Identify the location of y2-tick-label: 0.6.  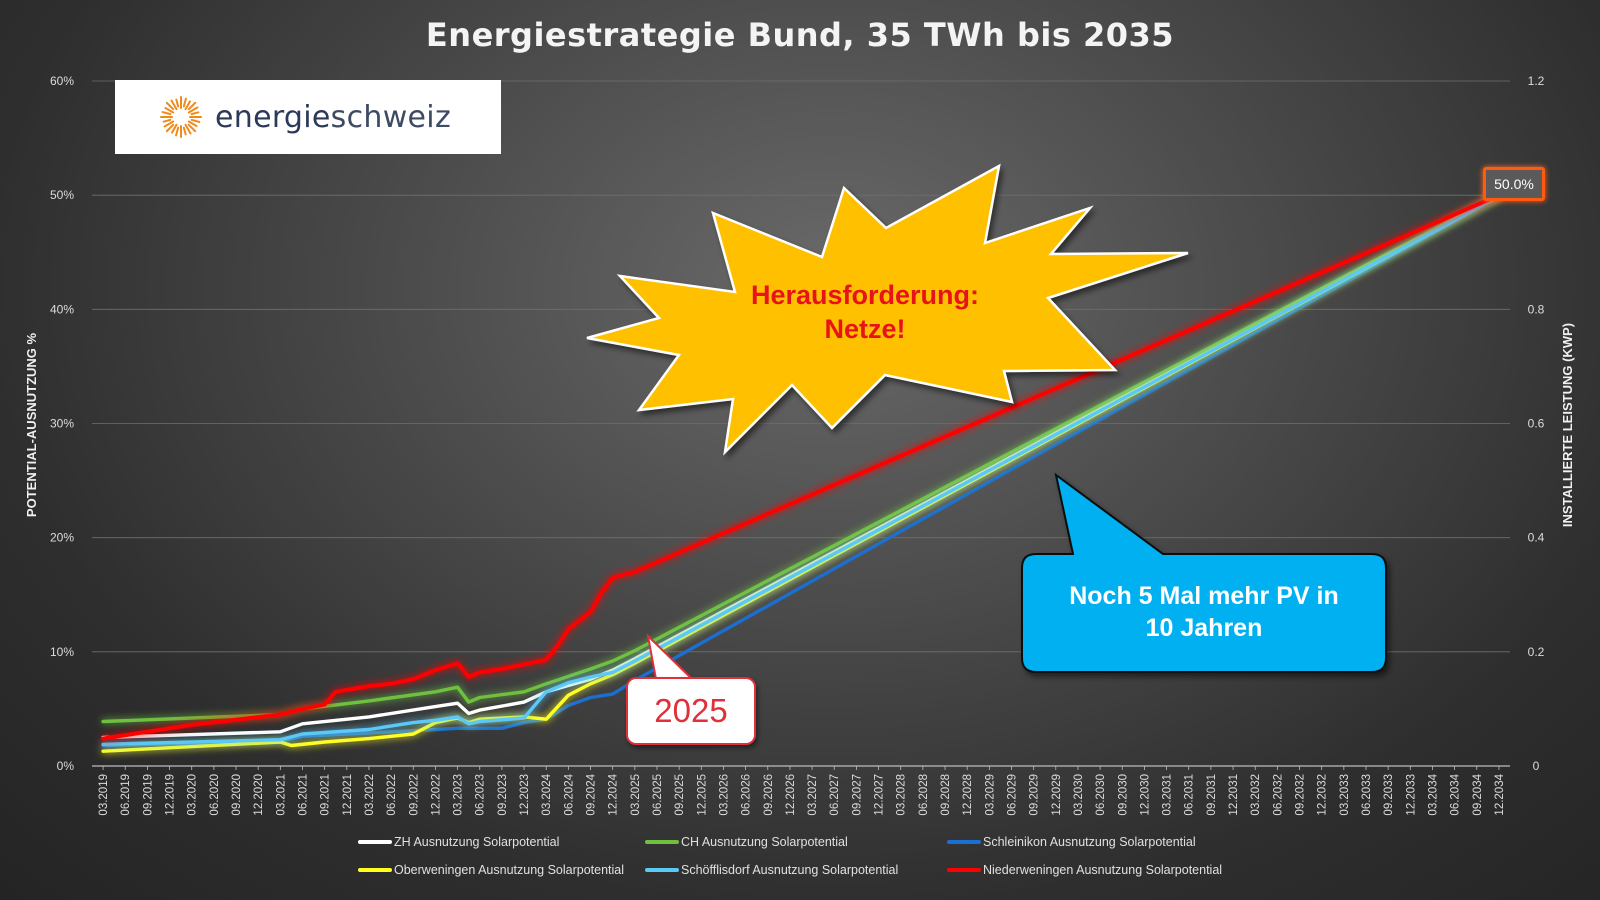
(1536, 424).